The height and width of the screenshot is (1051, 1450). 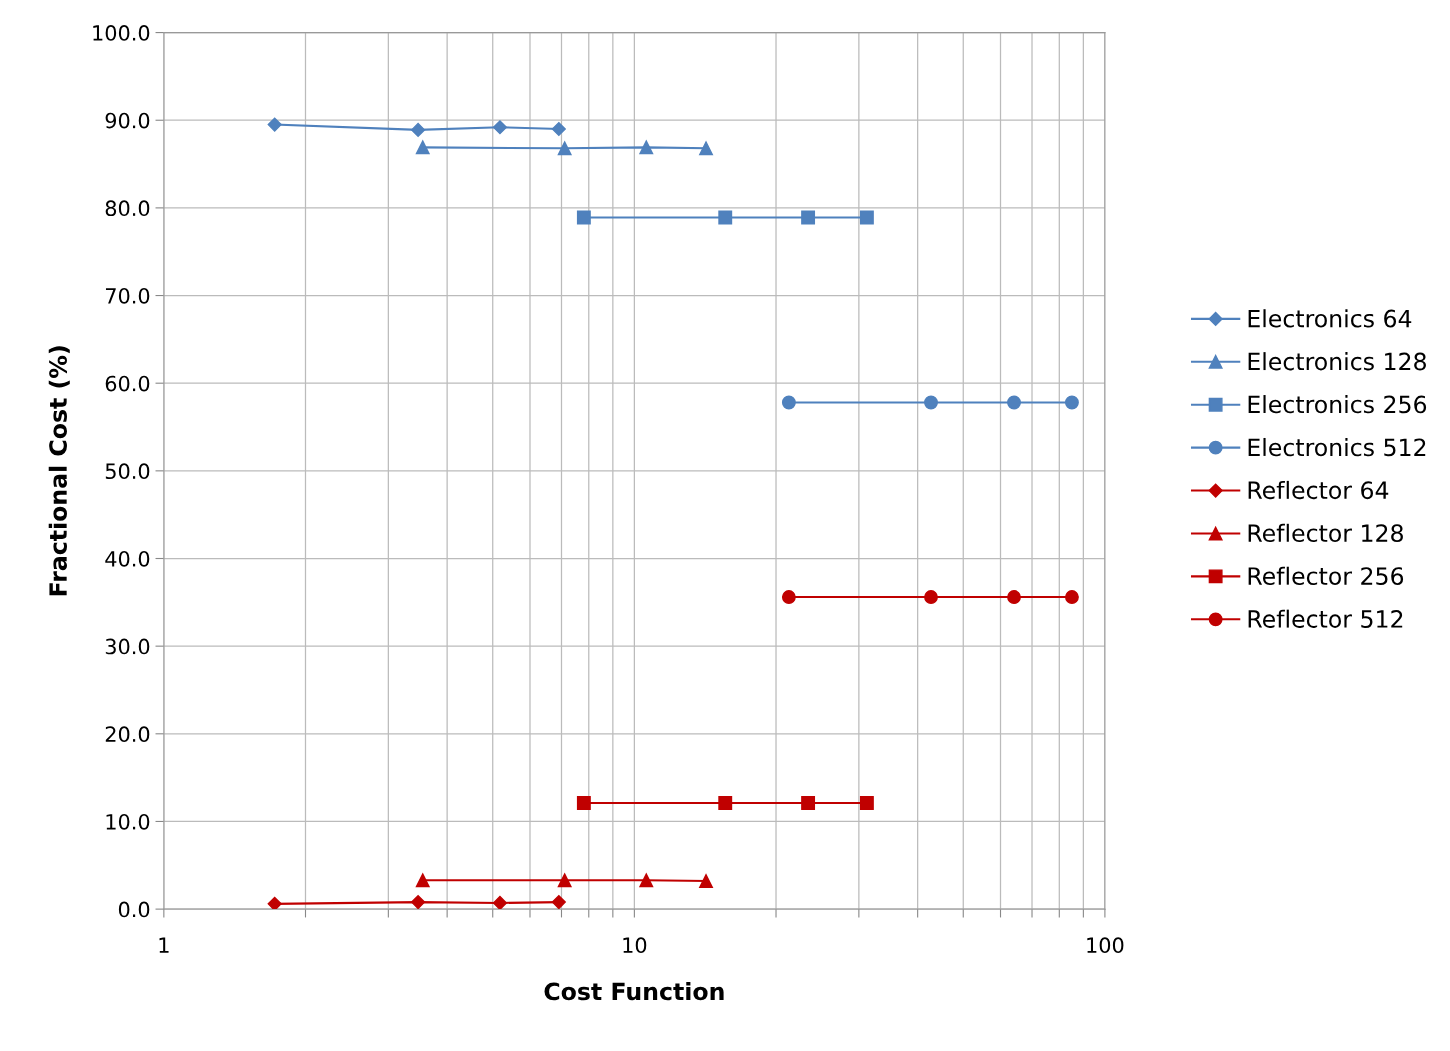 What do you see at coordinates (127, 734) in the screenshot?
I see `y-tick-label: 20.0` at bounding box center [127, 734].